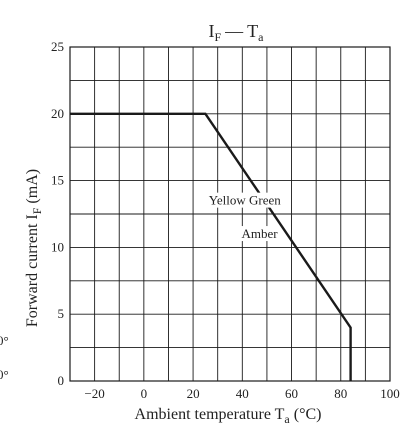 The width and height of the screenshot is (400, 433). I want to click on annotation-label-2: Amber, so click(259, 233).